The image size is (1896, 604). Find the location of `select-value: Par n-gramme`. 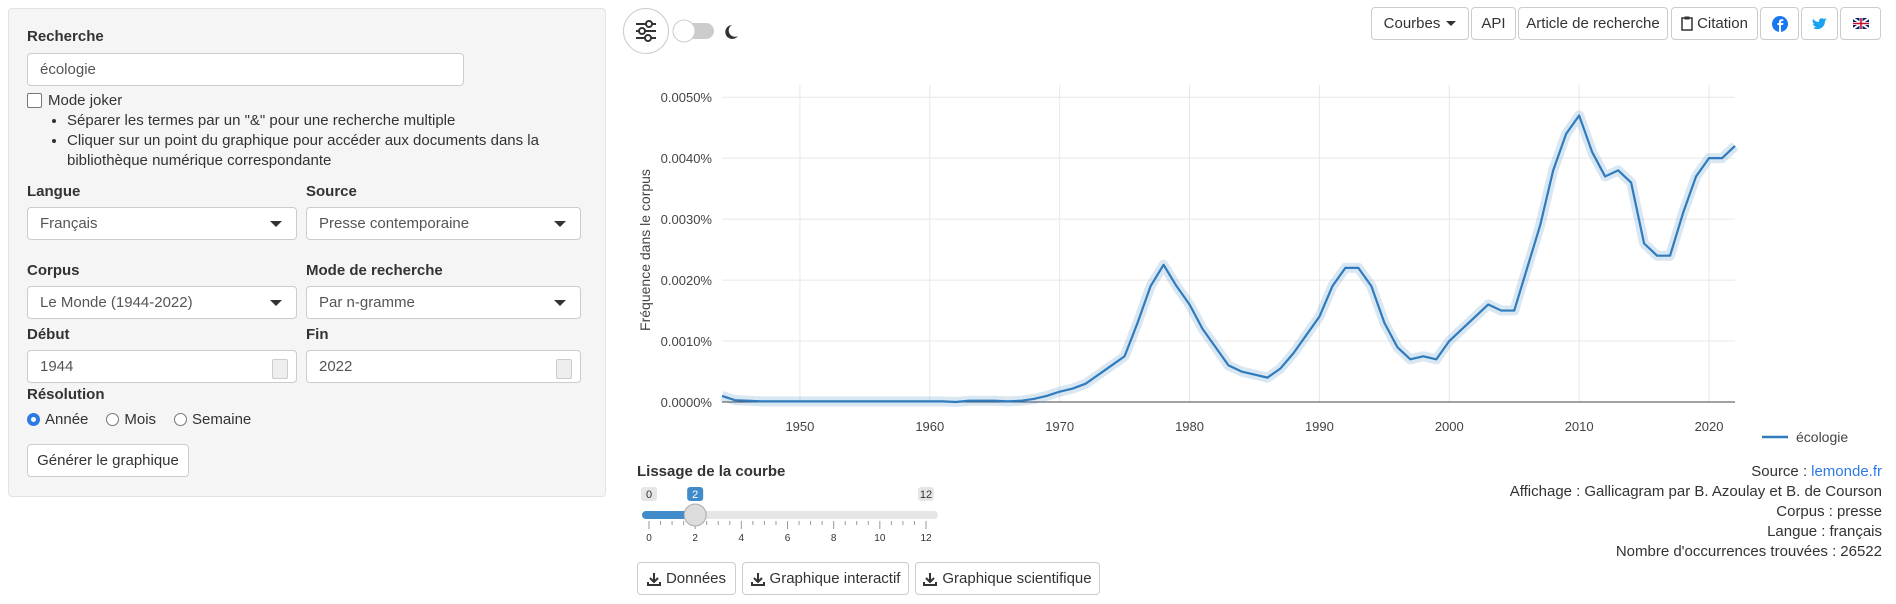

select-value: Par n-gramme is located at coordinates (367, 302).